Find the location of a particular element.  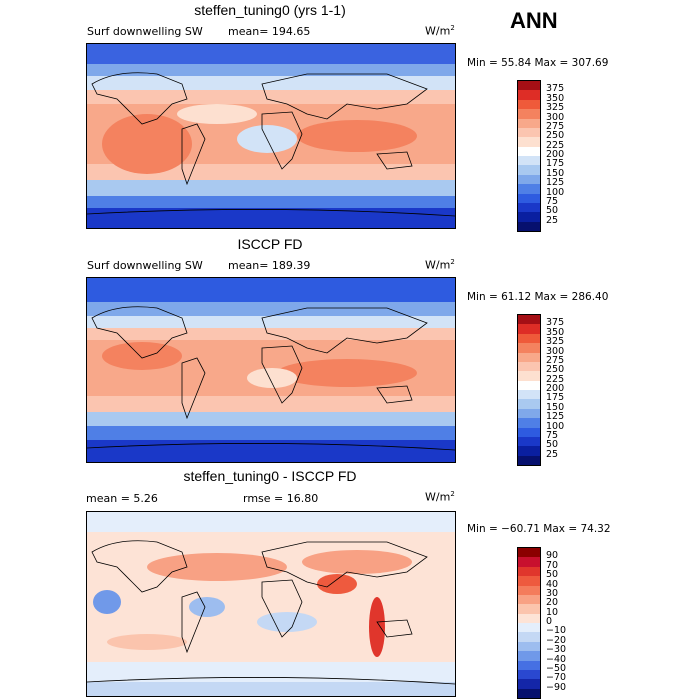

panel2-minmax: Min = 61.12 Max = 286.40 is located at coordinates (538, 297).